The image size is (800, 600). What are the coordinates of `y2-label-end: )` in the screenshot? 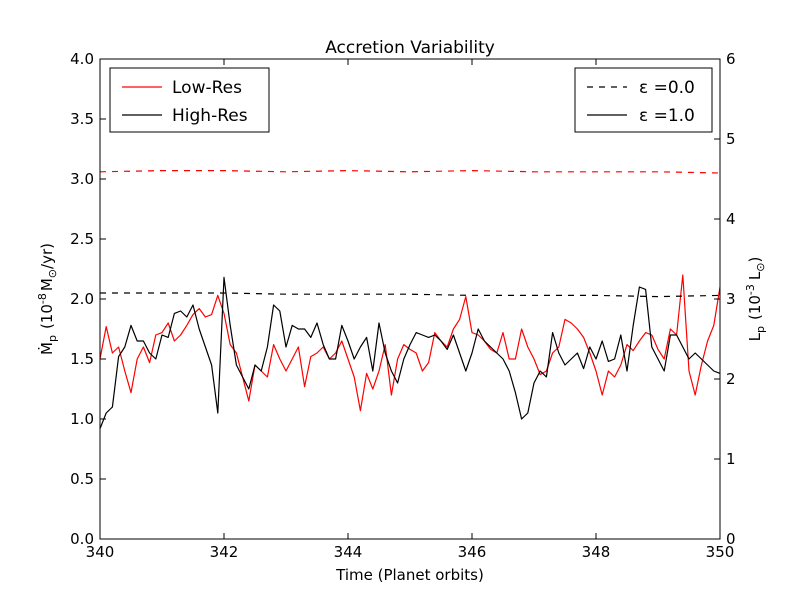 It's located at (755, 260).